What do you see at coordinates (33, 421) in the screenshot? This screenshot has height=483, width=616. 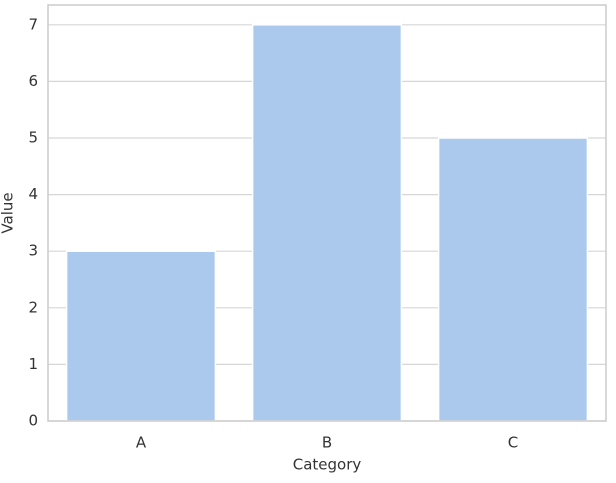 I see `y-tick-label: 0` at bounding box center [33, 421].